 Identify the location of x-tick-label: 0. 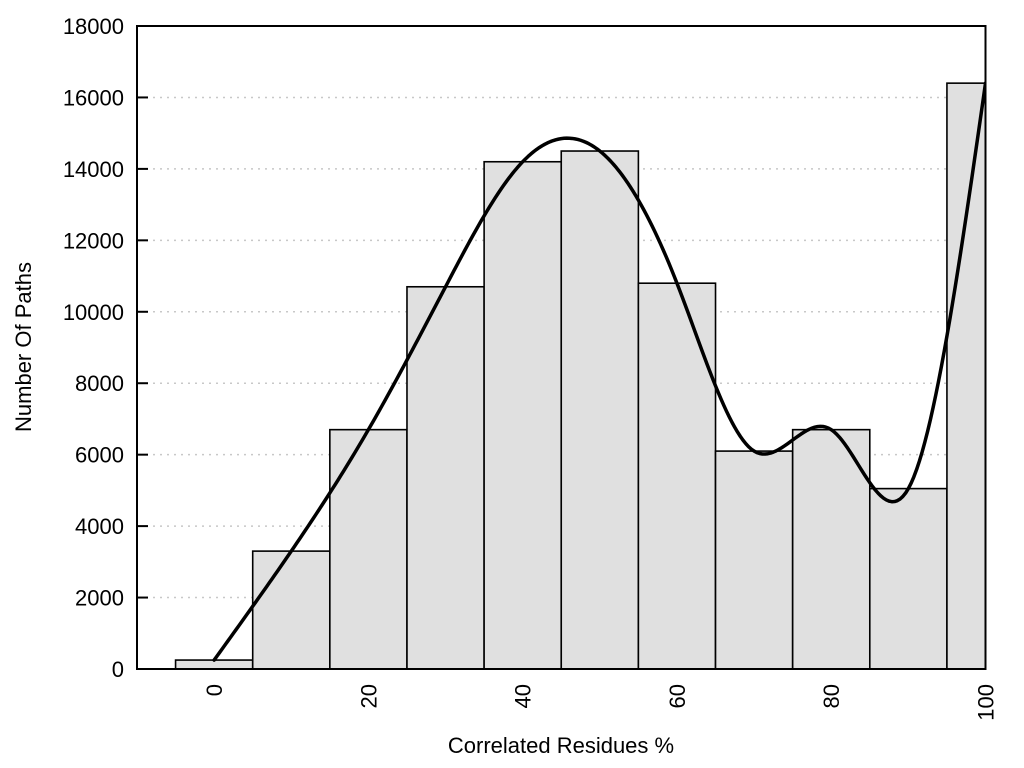
(214, 690).